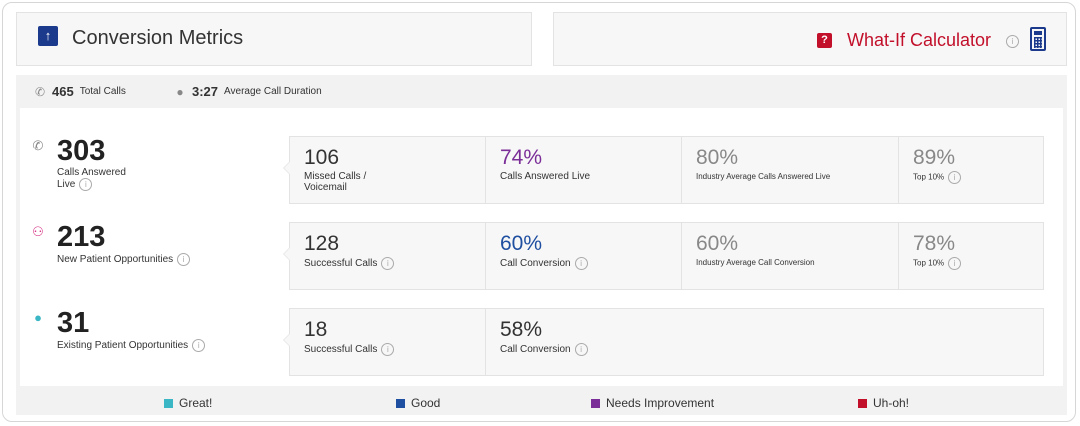 This screenshot has width=1080, height=426. I want to click on total-calls-value: 465, so click(63, 91).